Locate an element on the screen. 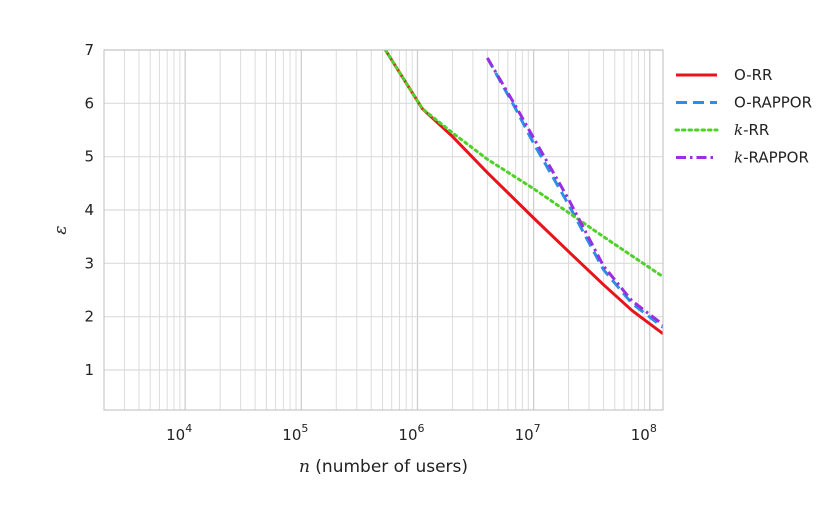 This screenshot has width=831, height=514. series-line-k-rappor is located at coordinates (574, 191).